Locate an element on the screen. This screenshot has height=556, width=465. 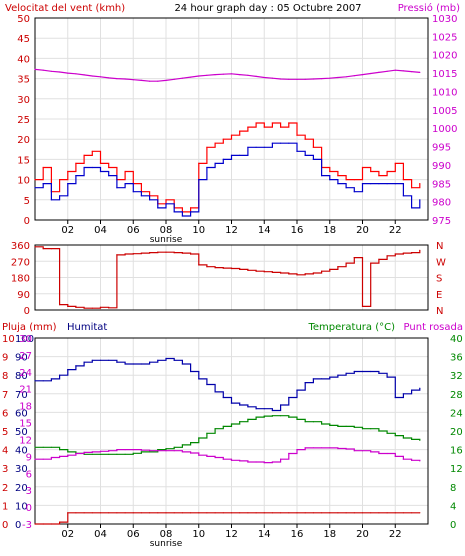
temp-y-tick-label: 24 is located at coordinates (456, 413).